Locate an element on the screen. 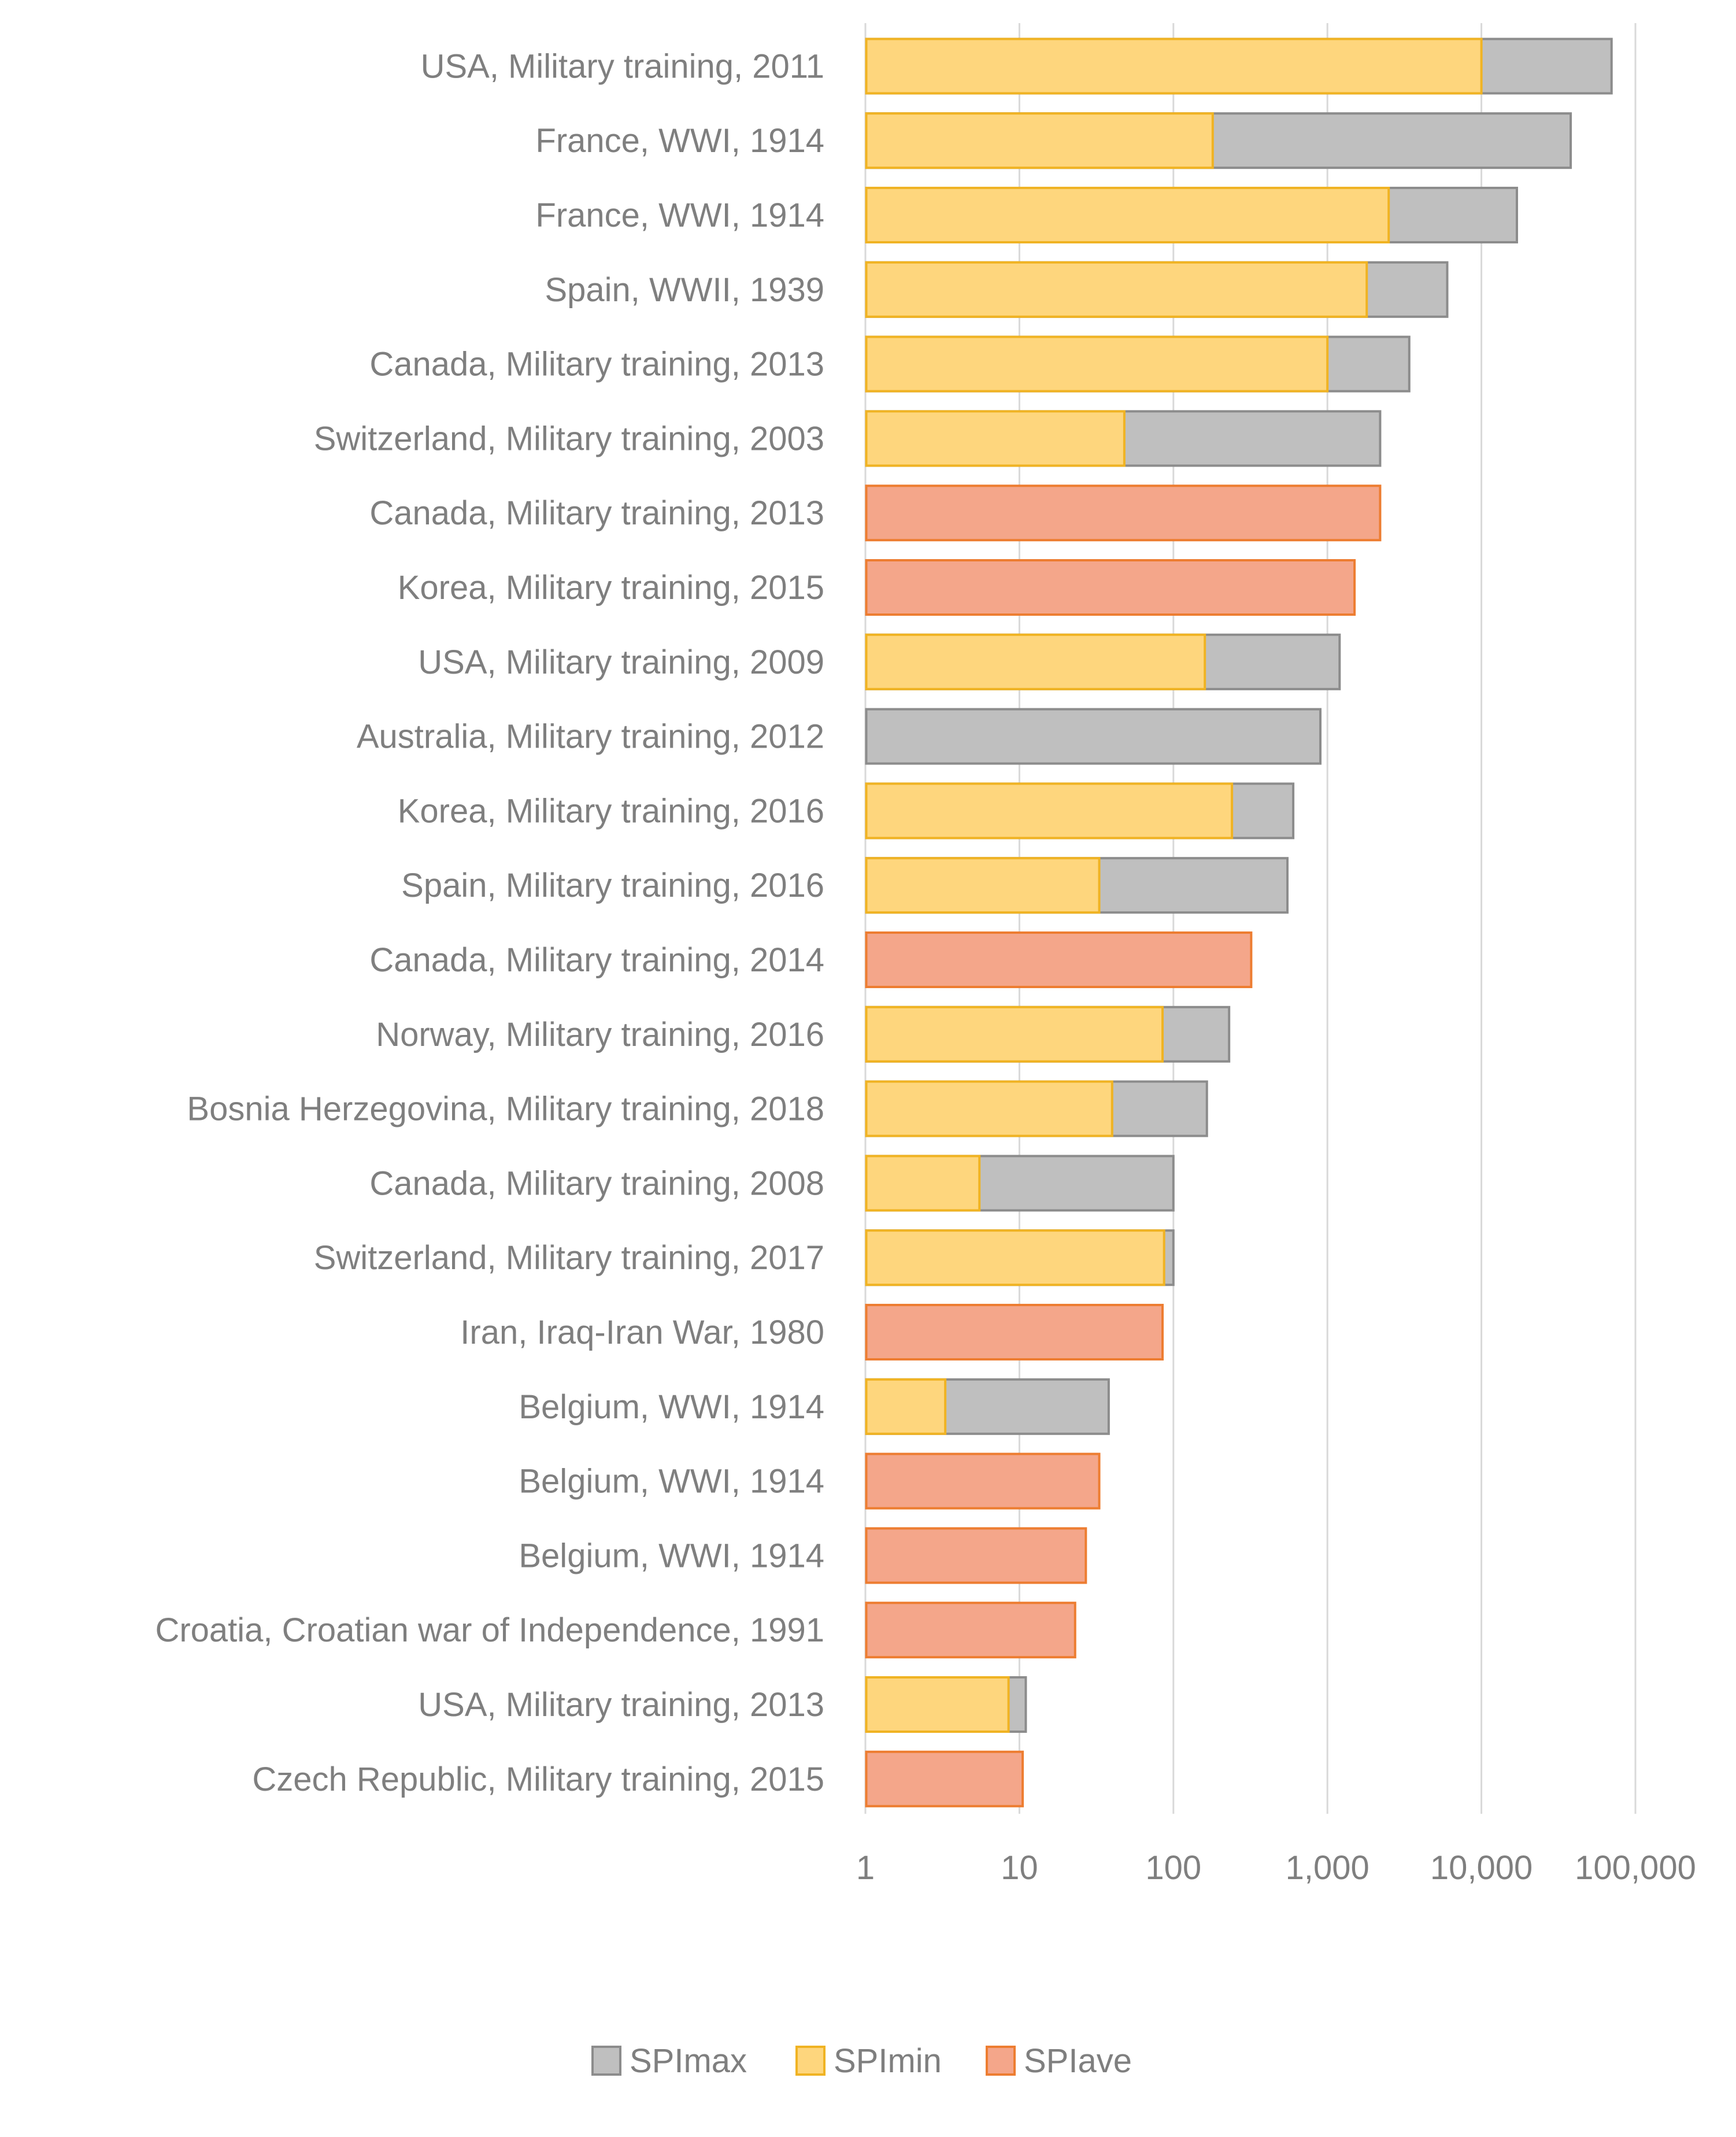 The width and height of the screenshot is (1736, 2137). category-label: Czech Republic, Military training, 2015 is located at coordinates (538, 1779).